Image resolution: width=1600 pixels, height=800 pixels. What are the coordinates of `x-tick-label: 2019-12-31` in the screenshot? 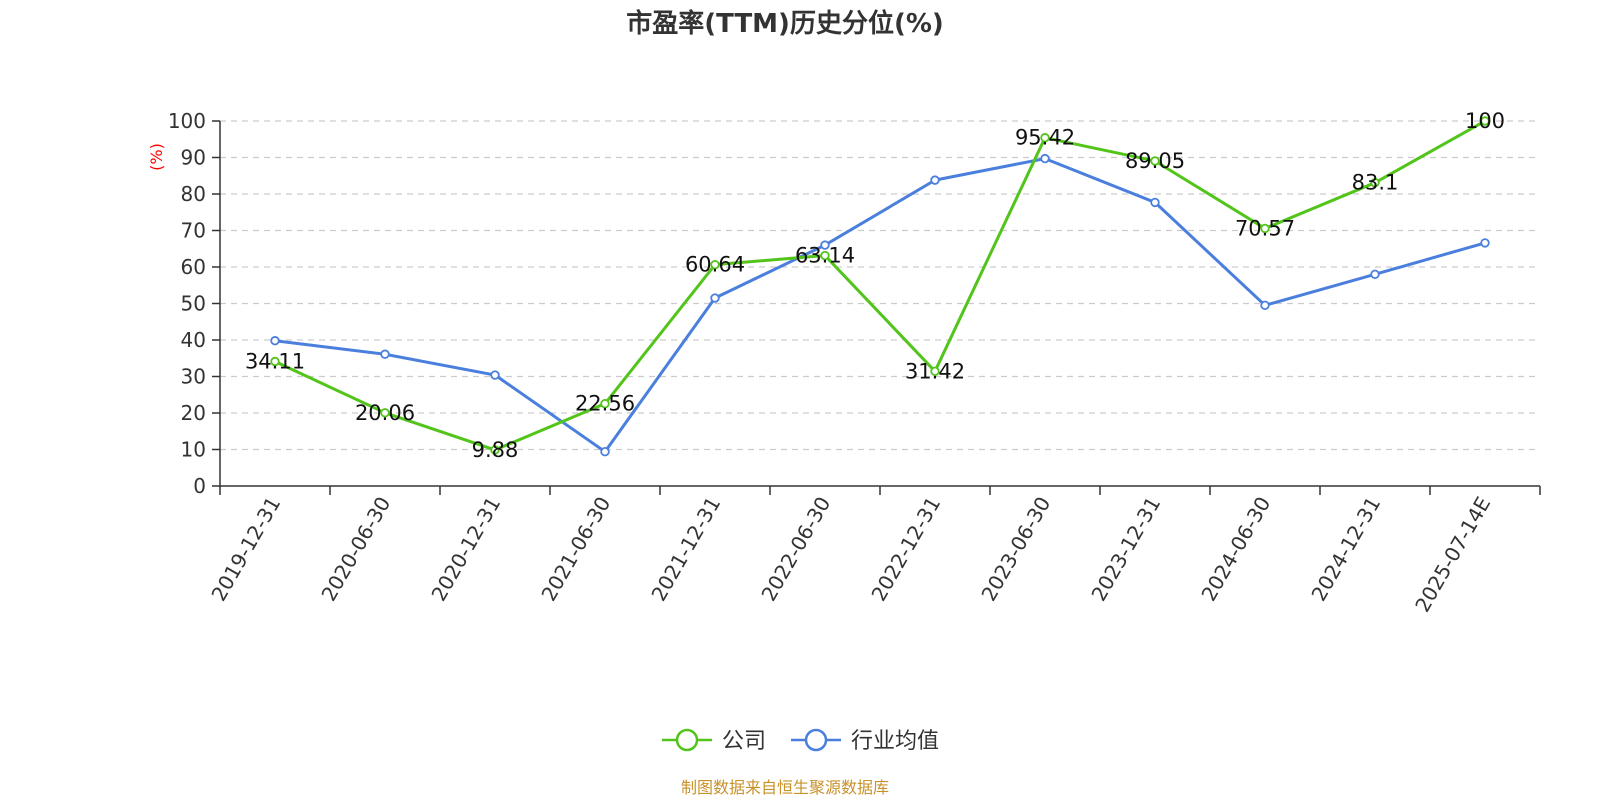 It's located at (245, 549).